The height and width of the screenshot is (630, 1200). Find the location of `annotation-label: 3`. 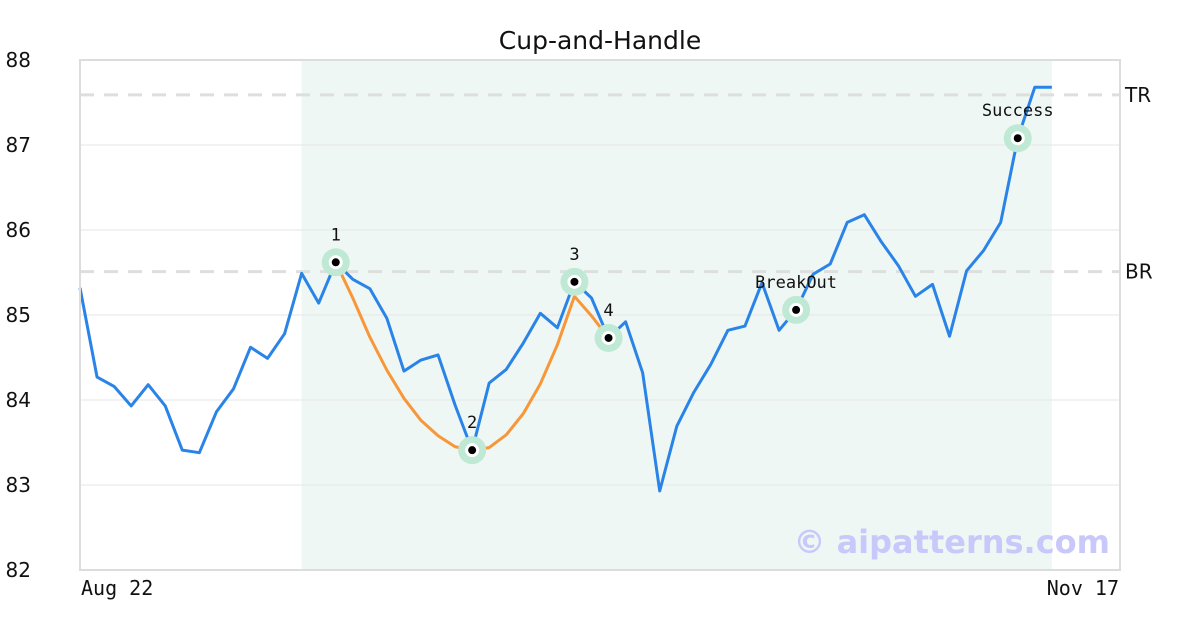

annotation-label: 3 is located at coordinates (574, 255).